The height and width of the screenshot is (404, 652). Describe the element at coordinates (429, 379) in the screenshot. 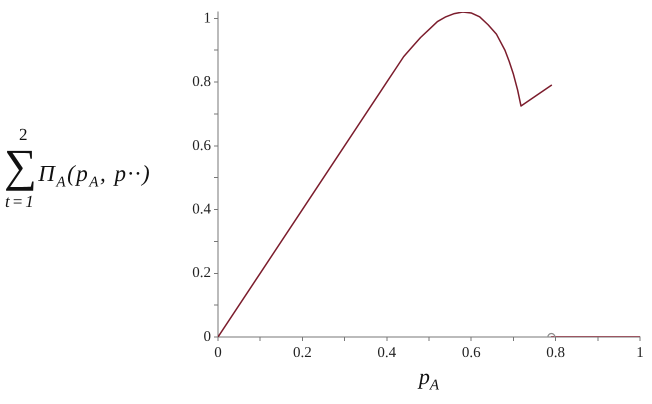

I see `x-axis-title: p$_{A}$` at that location.